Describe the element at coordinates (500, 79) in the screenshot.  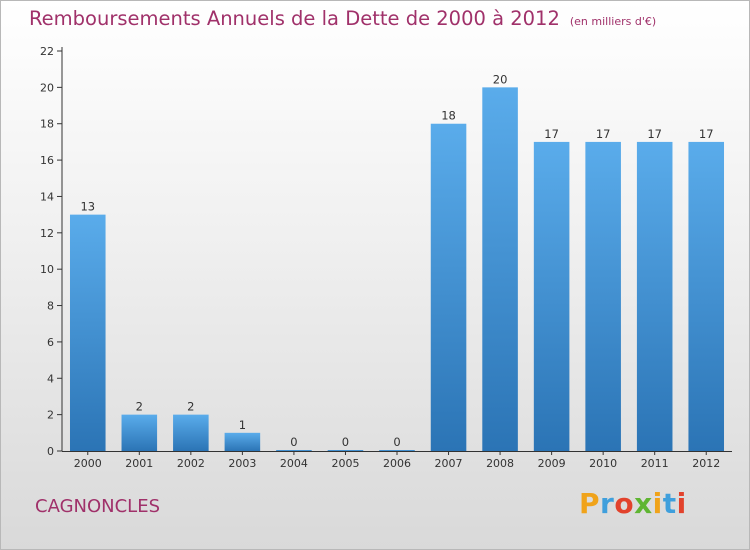
I see `data-label: 20` at that location.